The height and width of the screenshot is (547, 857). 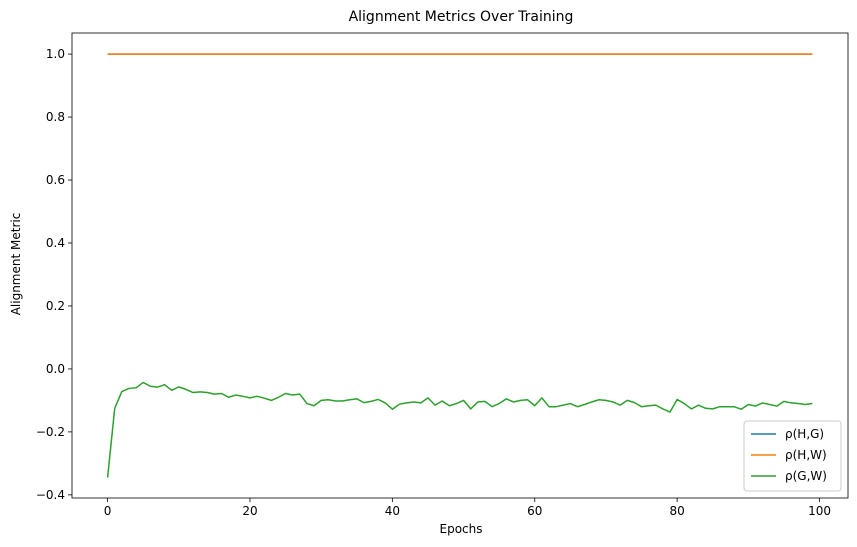 What do you see at coordinates (16, 264) in the screenshot?
I see `y-axis-label: Alignment Metric` at bounding box center [16, 264].